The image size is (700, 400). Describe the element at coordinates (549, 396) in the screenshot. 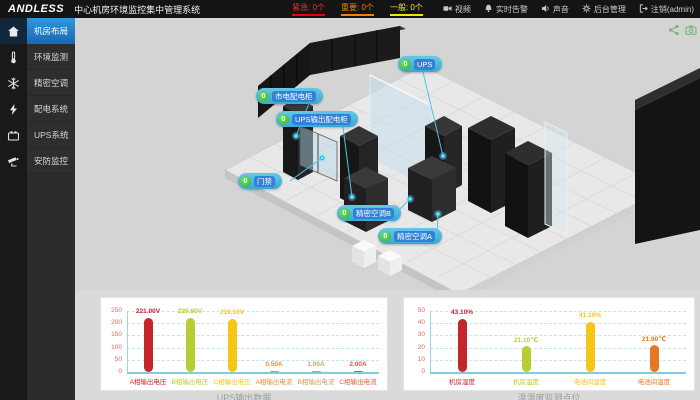

I see `chart-title-temp-humidity: 温湿度监测点位` at that location.